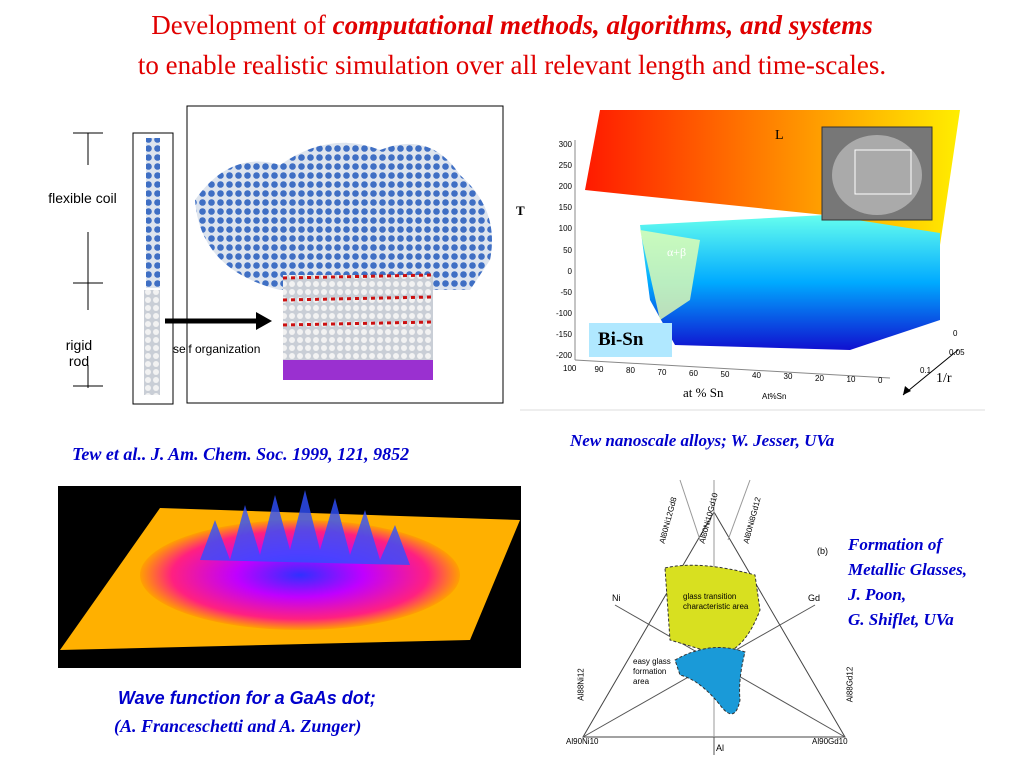  What do you see at coordinates (819, 378) in the screenshot?
I see `phase-x-tick: 20` at bounding box center [819, 378].